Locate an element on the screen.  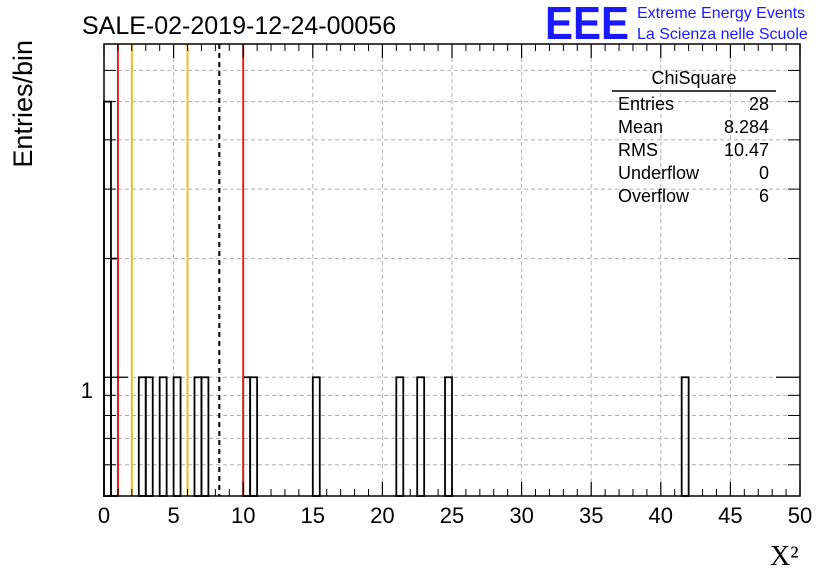
x-tick-label: 45 is located at coordinates (730, 515).